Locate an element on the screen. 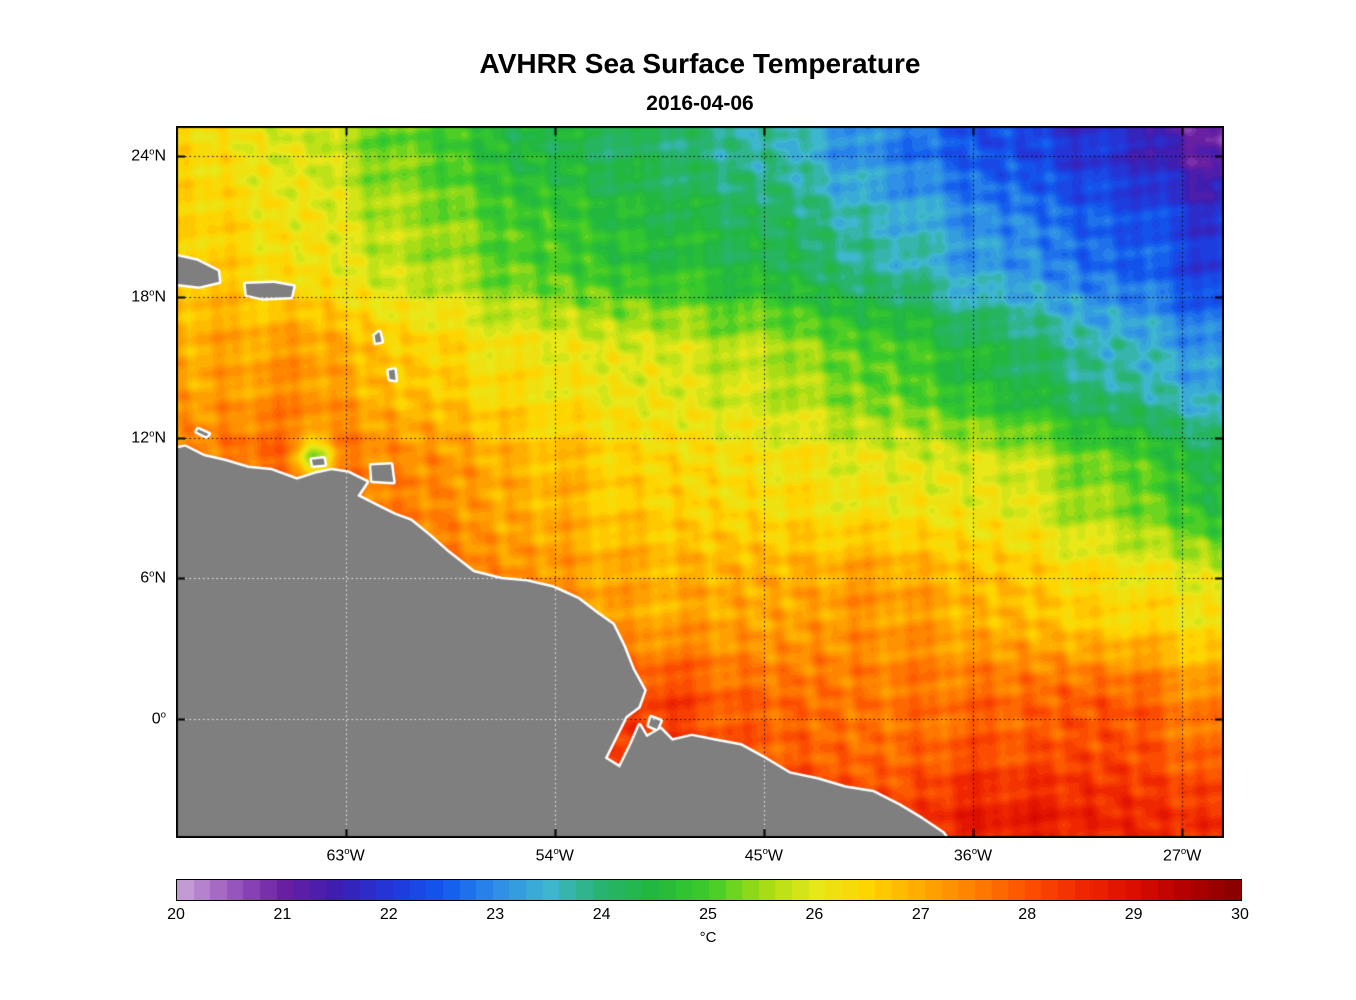 This screenshot has width=1356, height=1000. y-tick-label-12N: 12oN is located at coordinates (148, 437).